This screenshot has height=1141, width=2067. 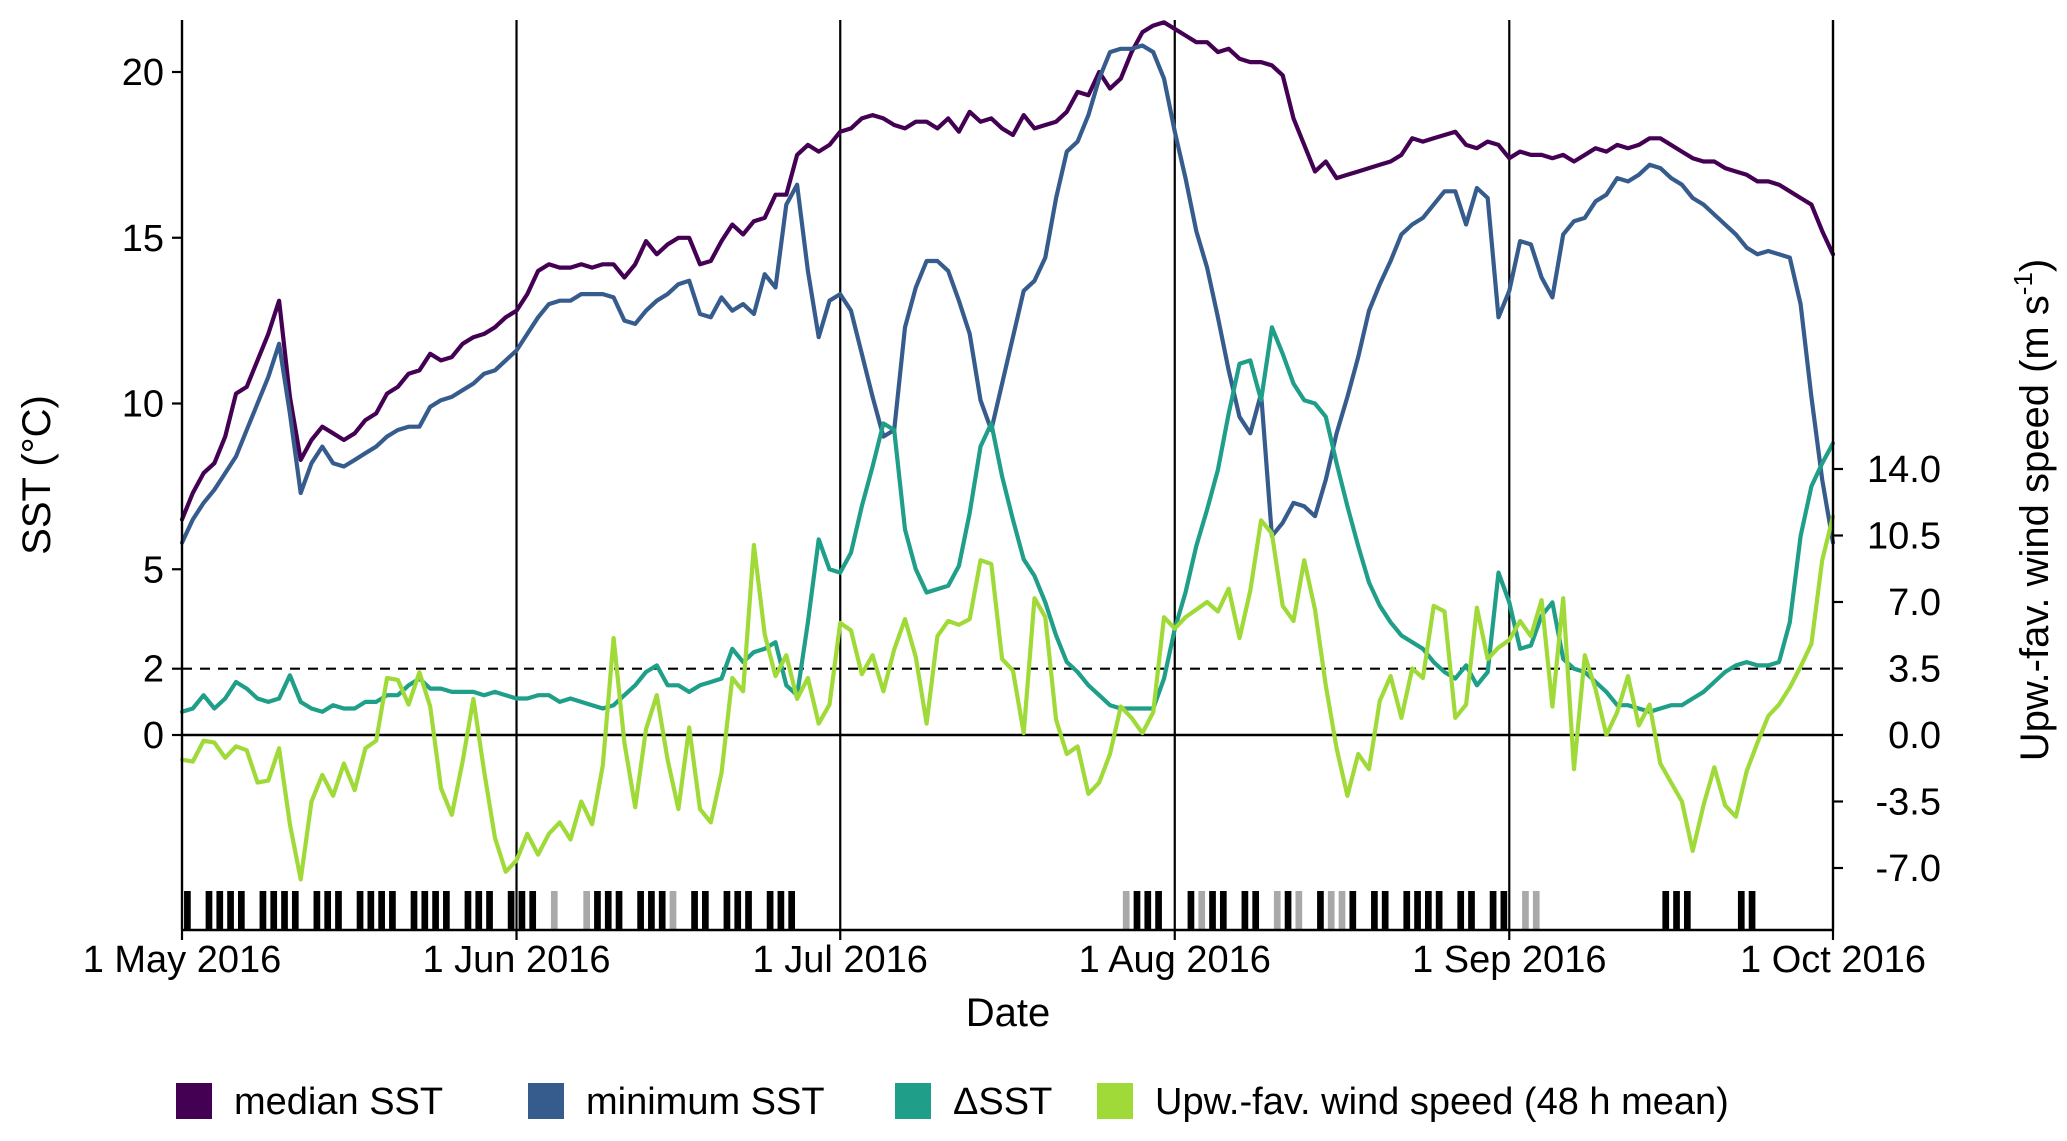 What do you see at coordinates (970, 910) in the screenshot?
I see `event-marks` at bounding box center [970, 910].